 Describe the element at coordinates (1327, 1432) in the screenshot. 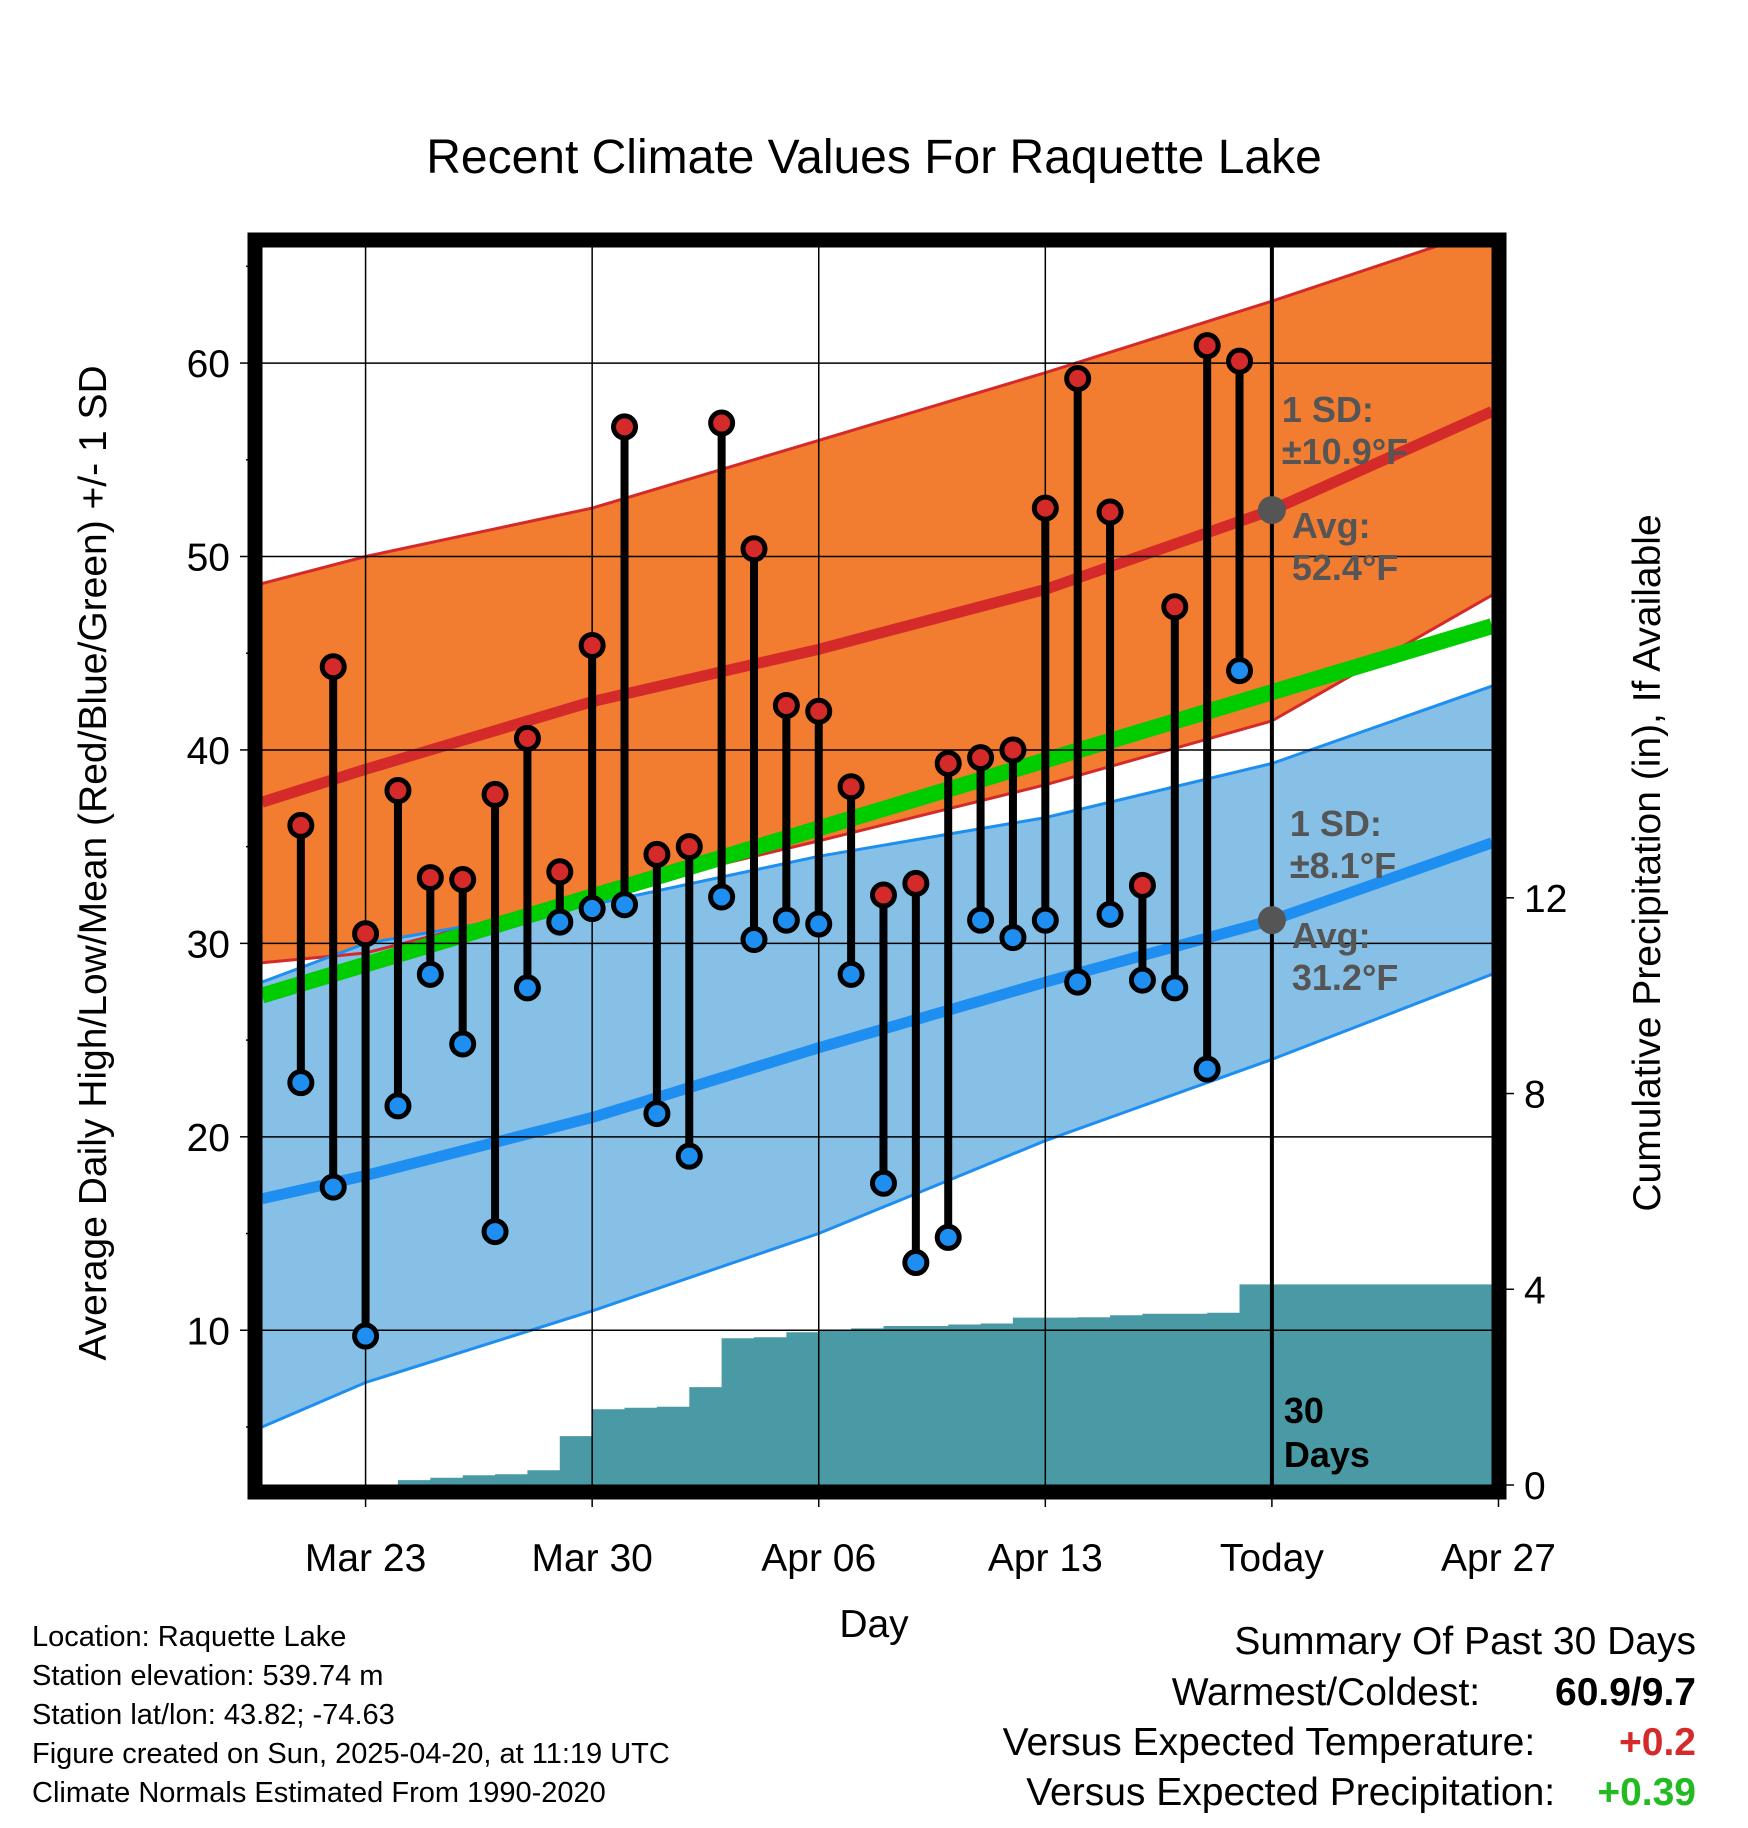

I see `today-days-label: 30 Days` at that location.